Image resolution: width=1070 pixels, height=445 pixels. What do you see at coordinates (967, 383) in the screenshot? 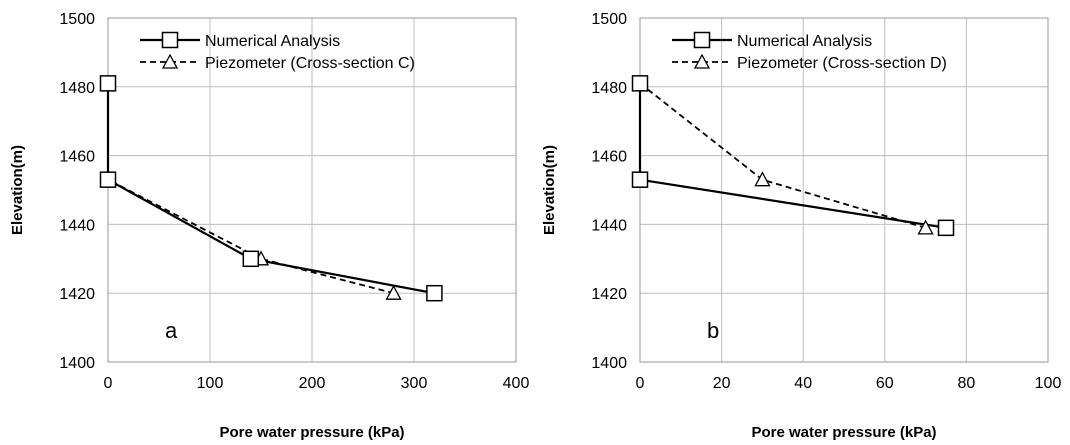
I see `x-tick-label: 80` at bounding box center [967, 383].